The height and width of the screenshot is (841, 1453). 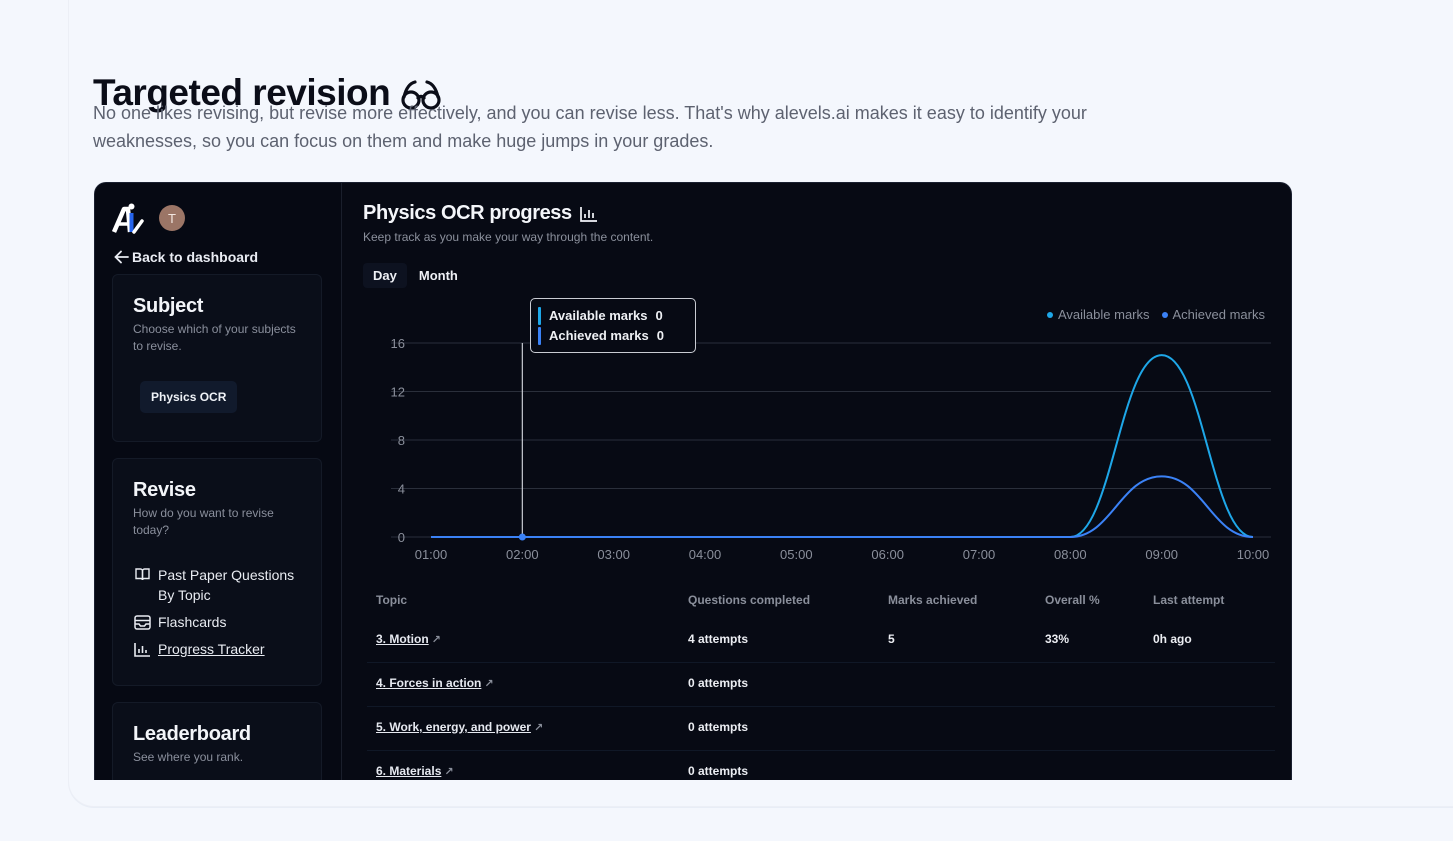 What do you see at coordinates (796, 554) in the screenshot?
I see `x-tick-label: 05:00` at bounding box center [796, 554].